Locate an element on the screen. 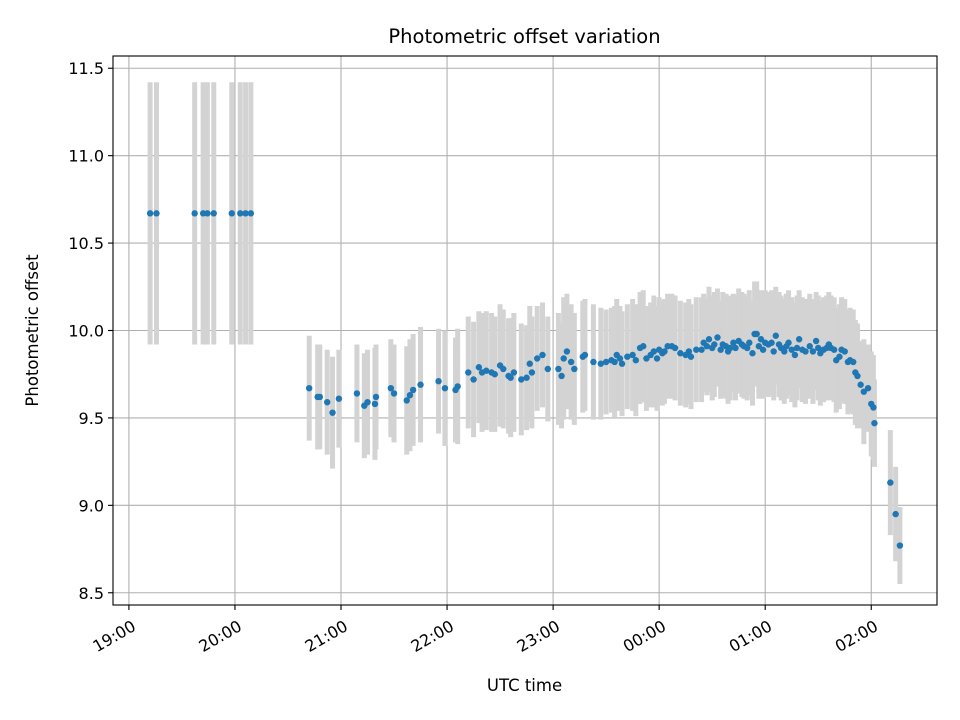  x-axis-label: UTC time is located at coordinates (524, 685).